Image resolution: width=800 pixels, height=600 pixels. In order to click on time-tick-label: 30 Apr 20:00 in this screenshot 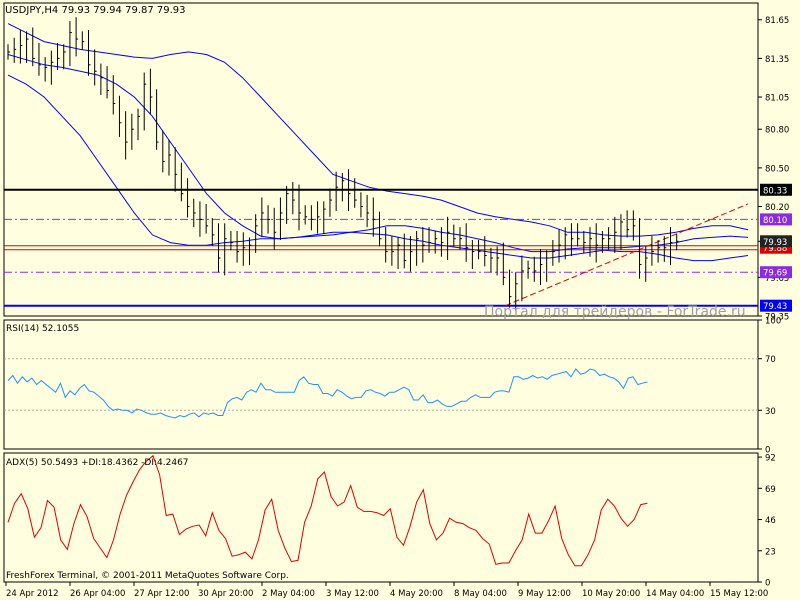, I will do `click(225, 594)`.